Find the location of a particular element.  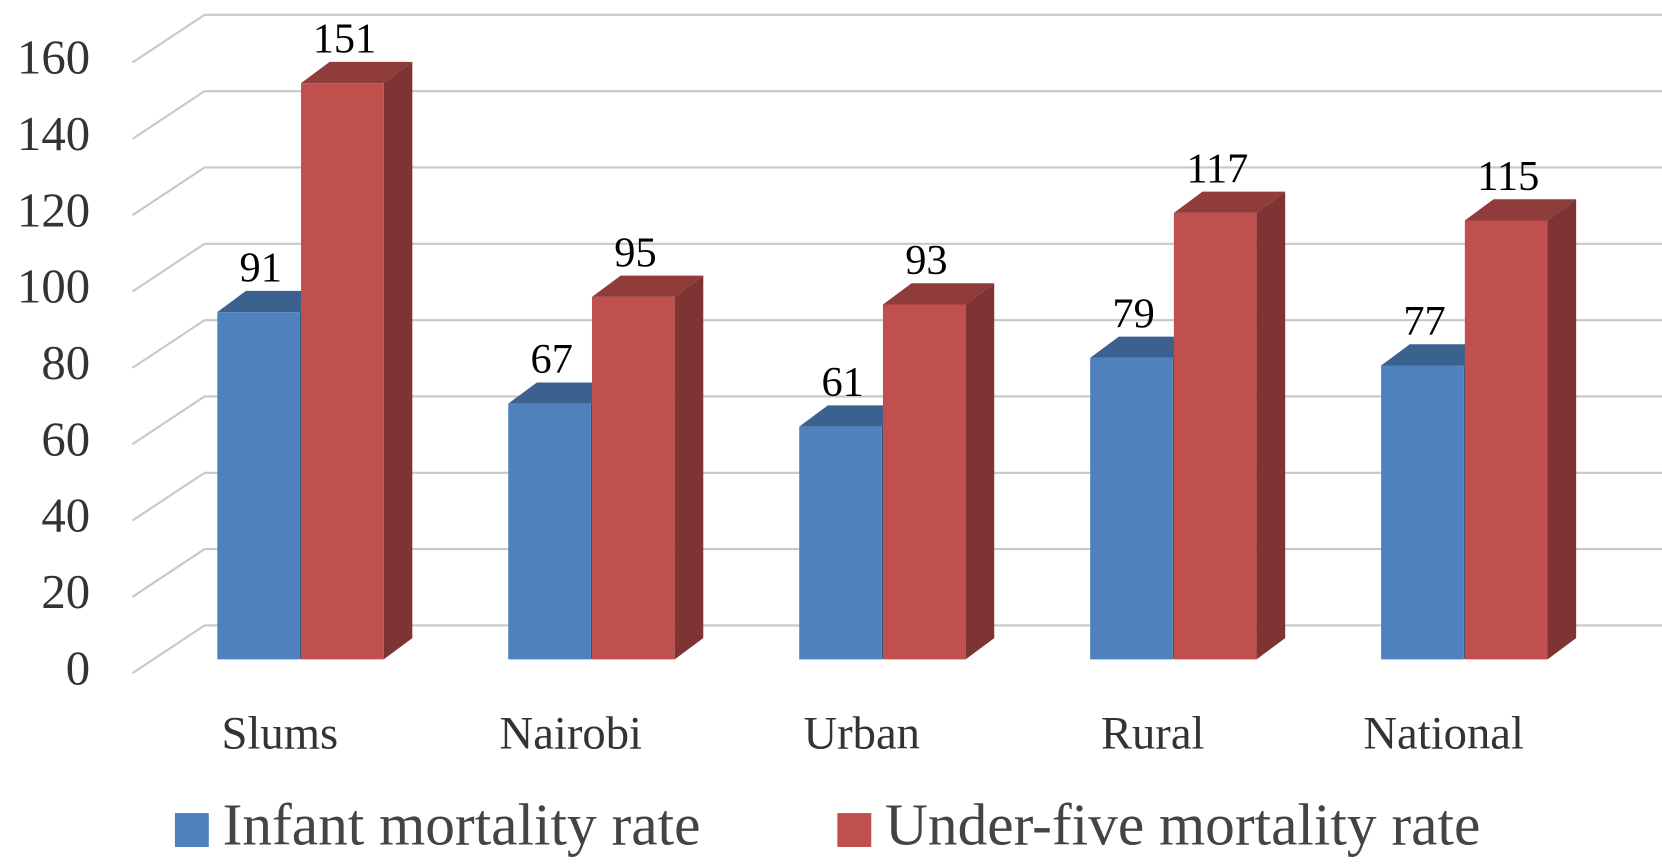

x-tick-label: Rural is located at coordinates (1153, 733).